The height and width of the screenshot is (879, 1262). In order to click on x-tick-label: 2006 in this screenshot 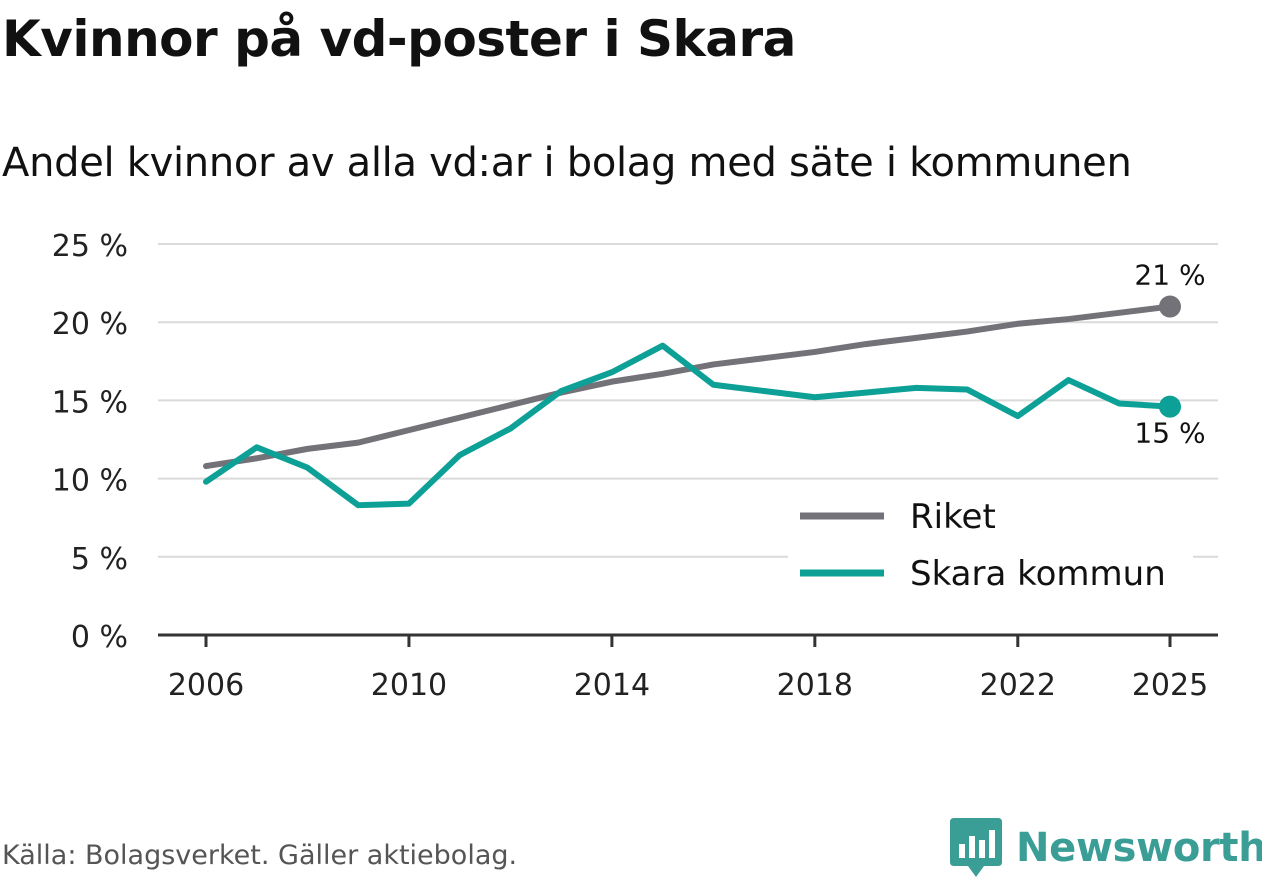, I will do `click(206, 685)`.